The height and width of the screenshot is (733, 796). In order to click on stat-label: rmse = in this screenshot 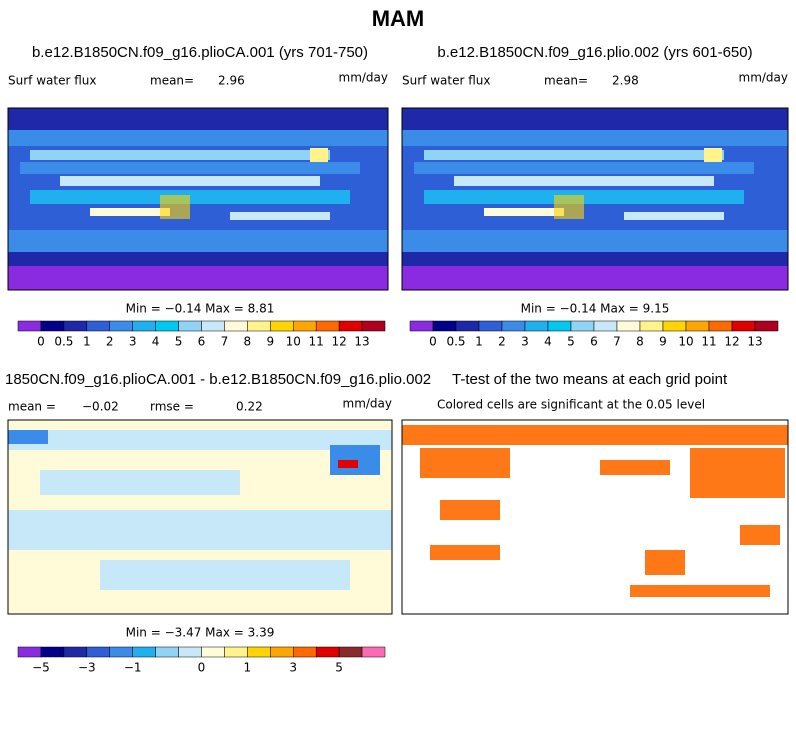, I will do `click(172, 407)`.